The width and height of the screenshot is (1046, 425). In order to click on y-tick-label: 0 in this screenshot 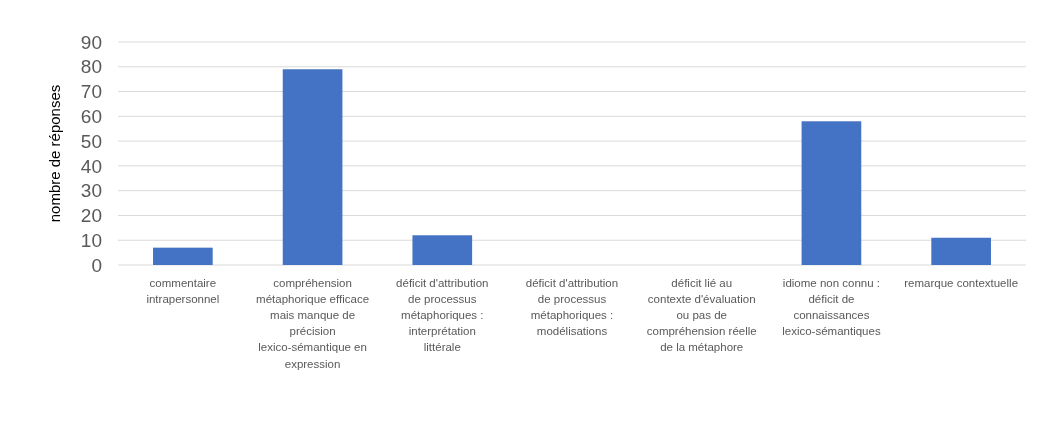, I will do `click(96, 265)`.